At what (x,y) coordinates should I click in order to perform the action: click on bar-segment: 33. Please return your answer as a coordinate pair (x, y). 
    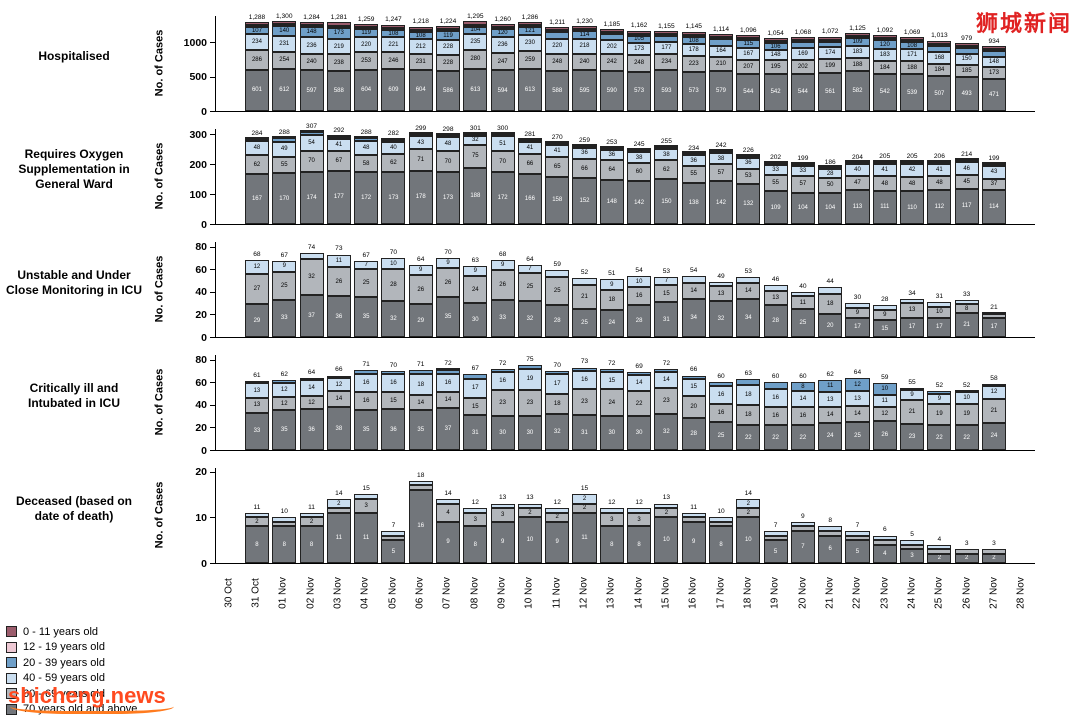
    Looking at the image, I should click on (256, 431).